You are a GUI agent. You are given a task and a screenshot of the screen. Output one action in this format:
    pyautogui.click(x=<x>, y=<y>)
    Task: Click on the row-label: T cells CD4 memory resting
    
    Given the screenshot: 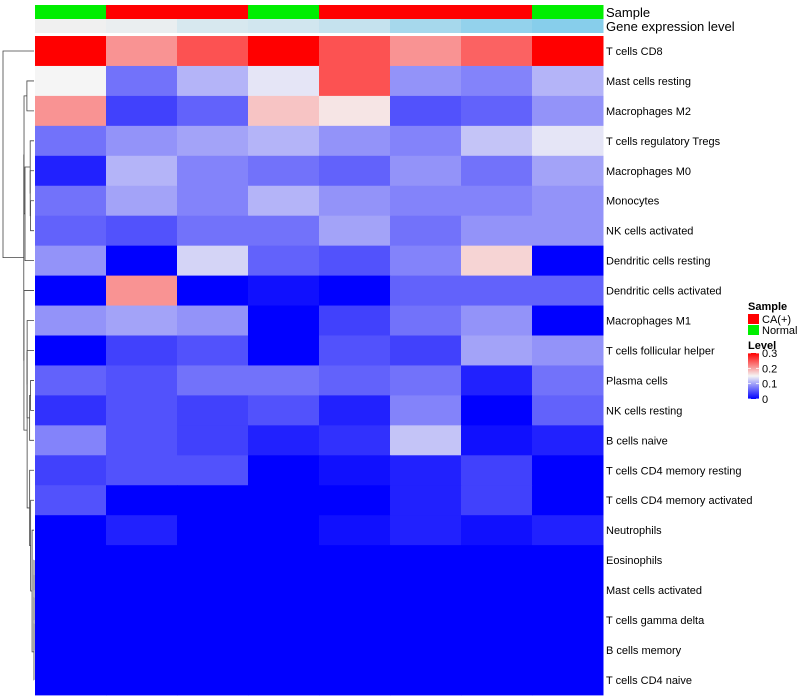 What is the action you would take?
    pyautogui.click(x=674, y=471)
    